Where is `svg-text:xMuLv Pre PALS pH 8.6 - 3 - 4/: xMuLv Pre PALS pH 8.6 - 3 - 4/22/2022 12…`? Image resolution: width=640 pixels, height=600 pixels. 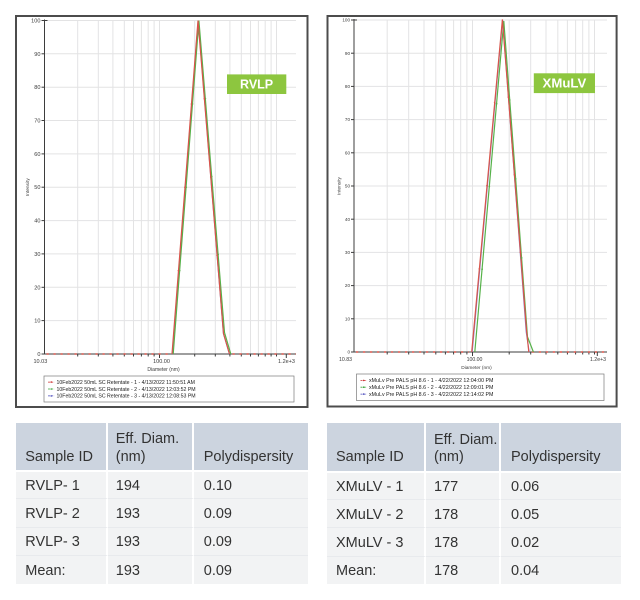
svg-text:xMuLv Pre PALS pH 8.6 - 3 - 4/: xMuLv Pre PALS pH 8.6 - 3 - 4/22/2022 12… is located at coordinates (431, 395).